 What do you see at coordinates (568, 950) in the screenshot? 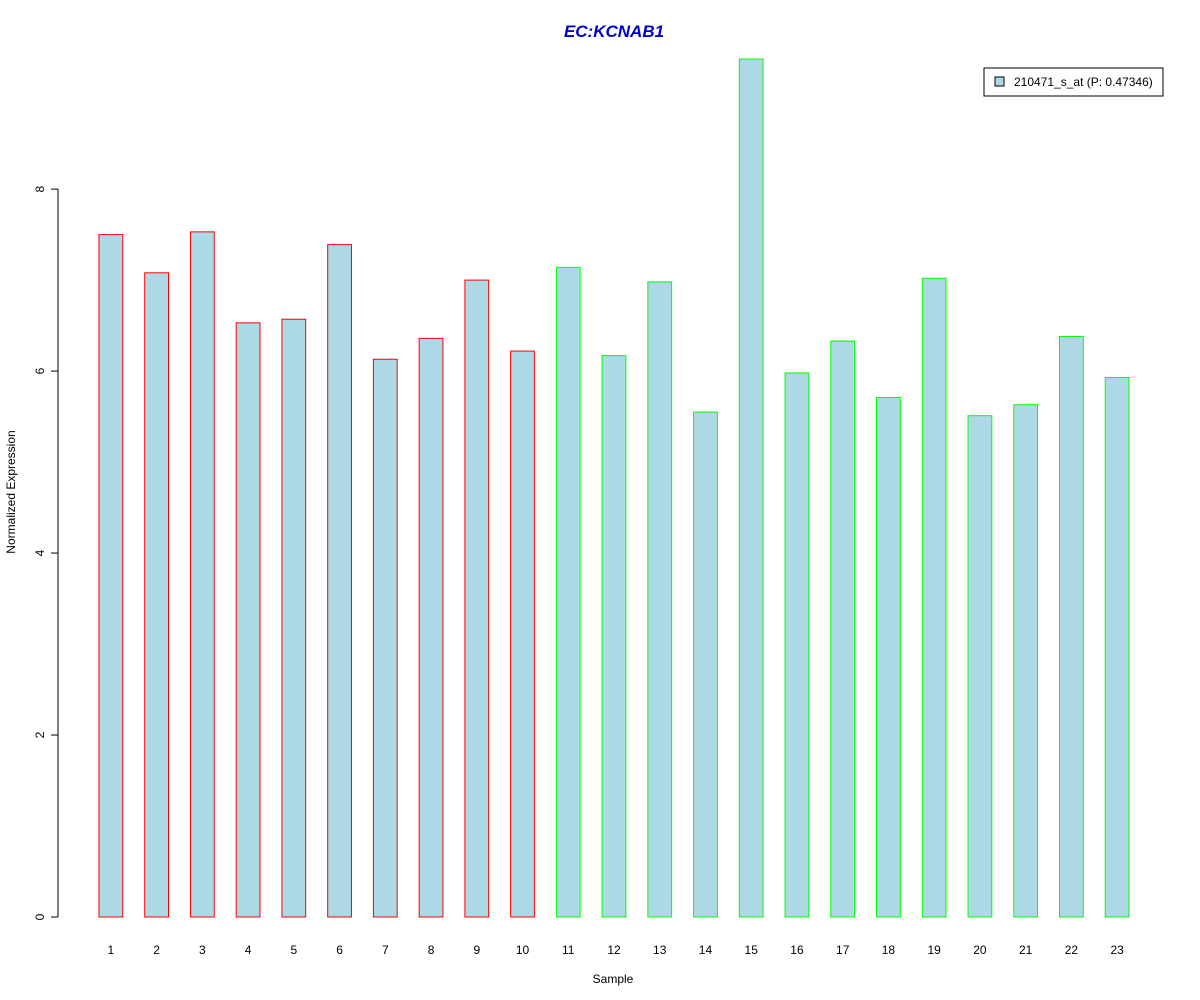
I see `x-tick-label: 11` at bounding box center [568, 950].